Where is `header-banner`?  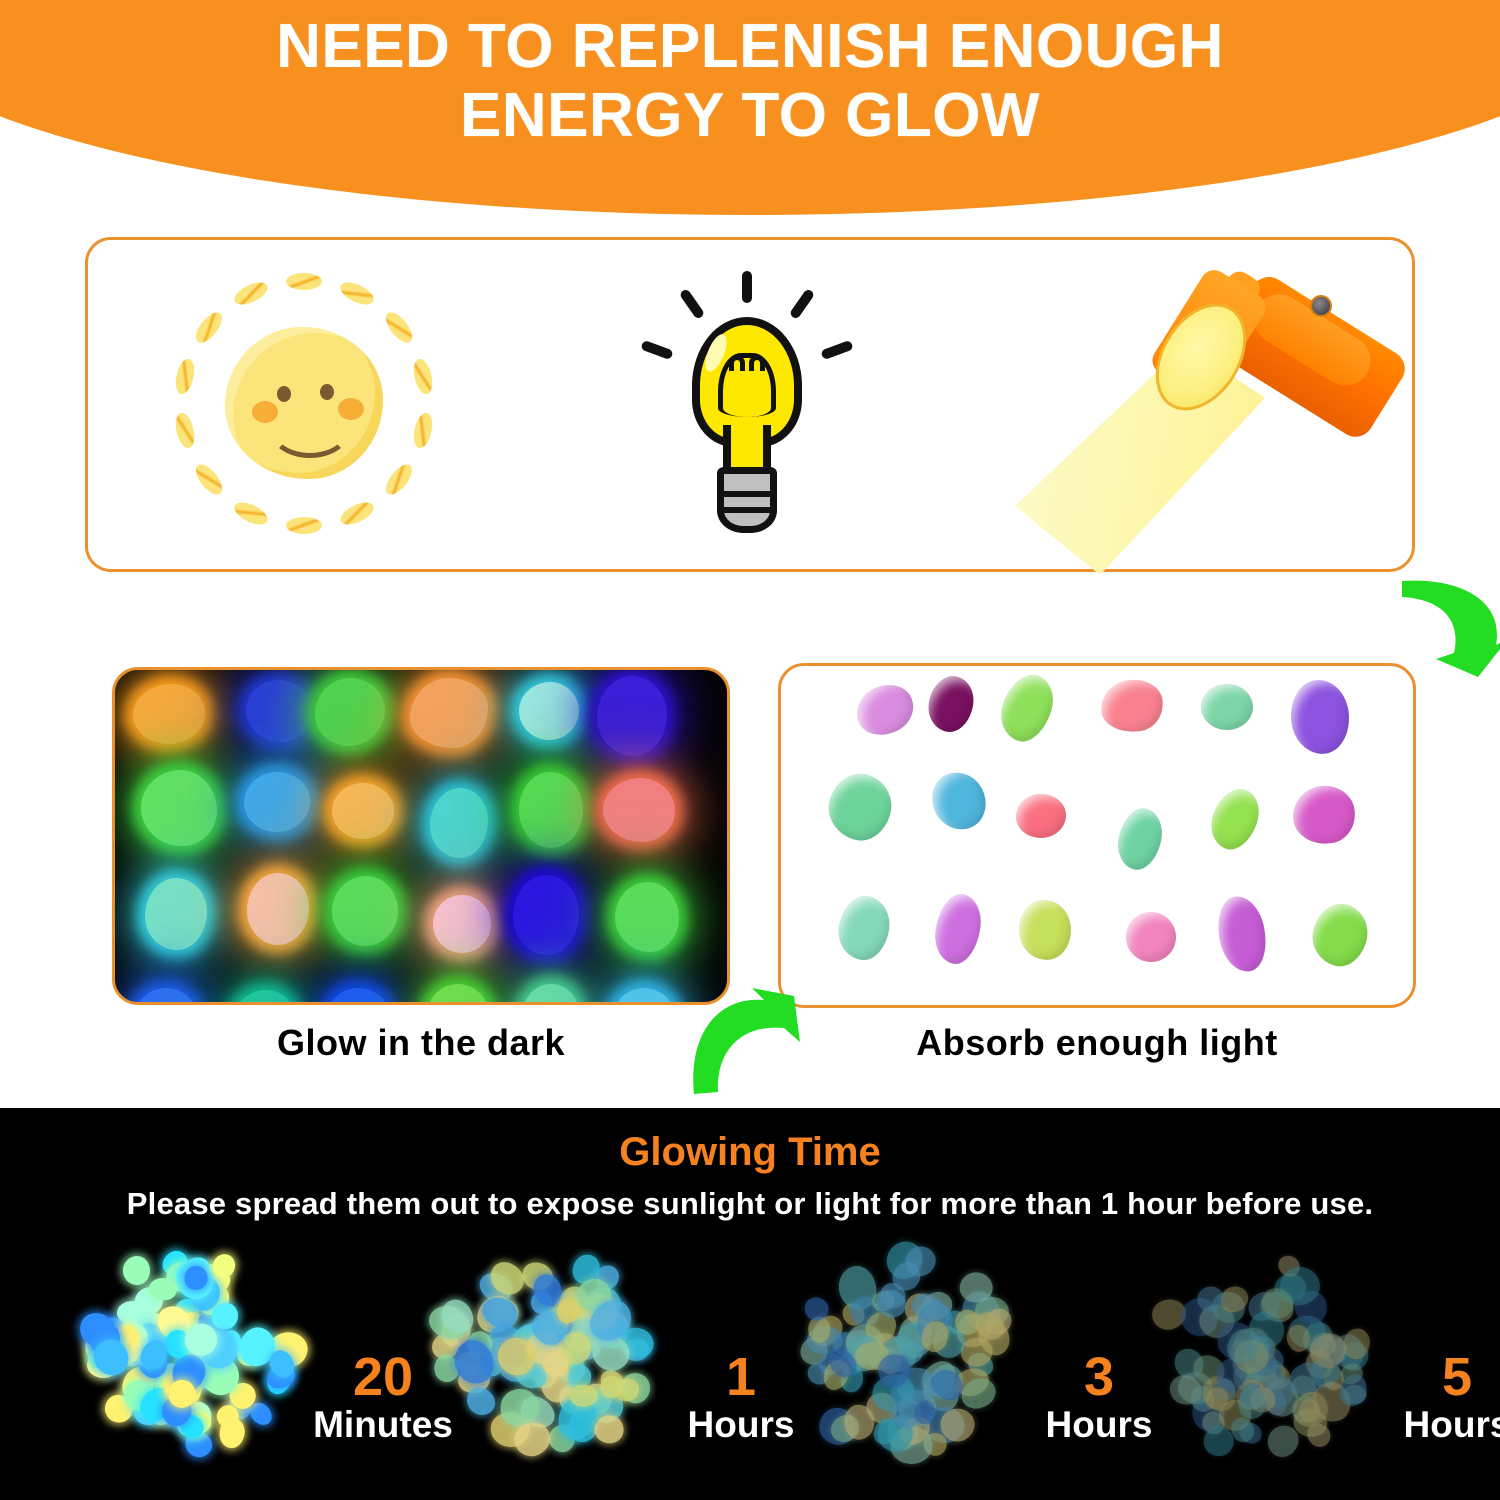
header-banner is located at coordinates (750, 107).